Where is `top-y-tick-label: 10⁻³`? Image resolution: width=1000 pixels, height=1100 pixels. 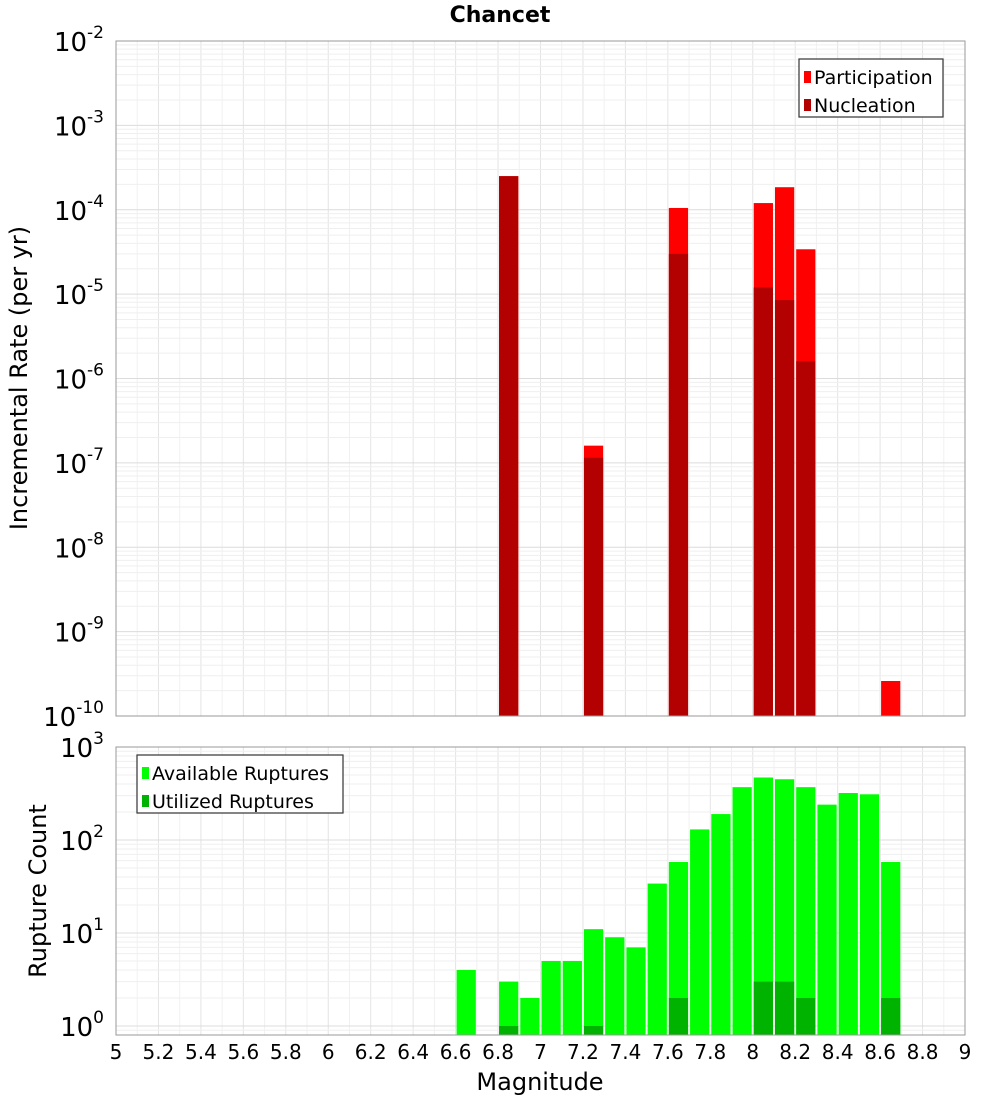 top-y-tick-label: 10⁻³ is located at coordinates (79, 124).